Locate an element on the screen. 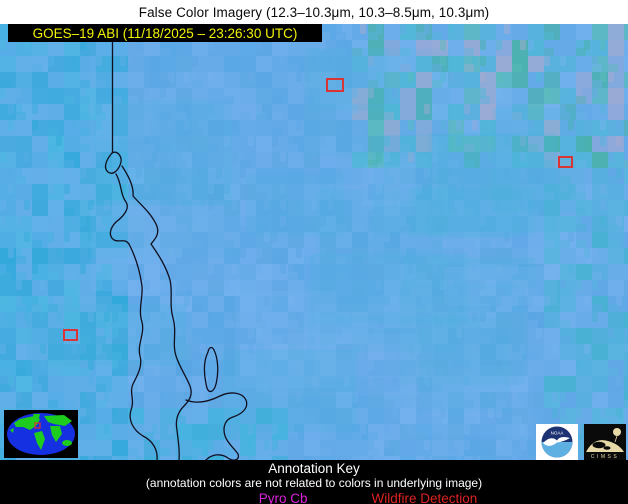 The width and height of the screenshot is (628, 504). noaa-gull-icon is located at coordinates (556, 441).